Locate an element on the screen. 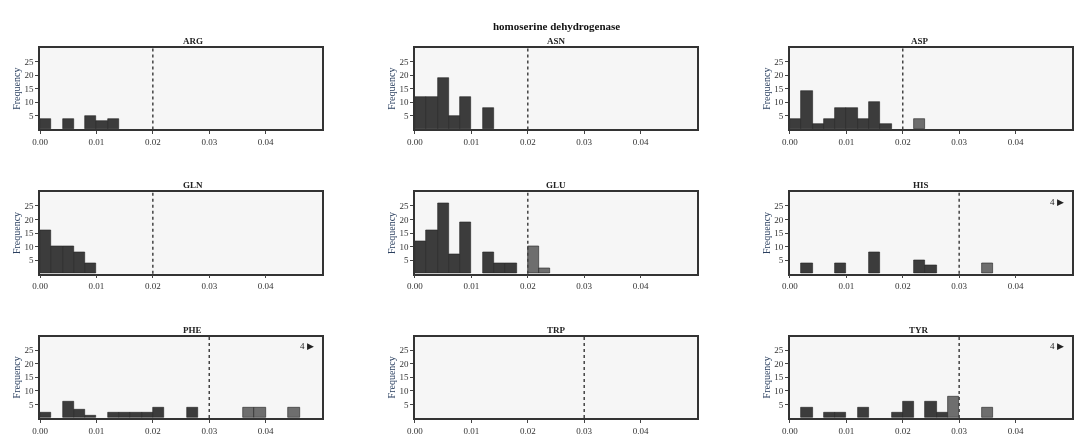 The image size is (1084, 446). chart-title: ASP is located at coordinates (920, 41).